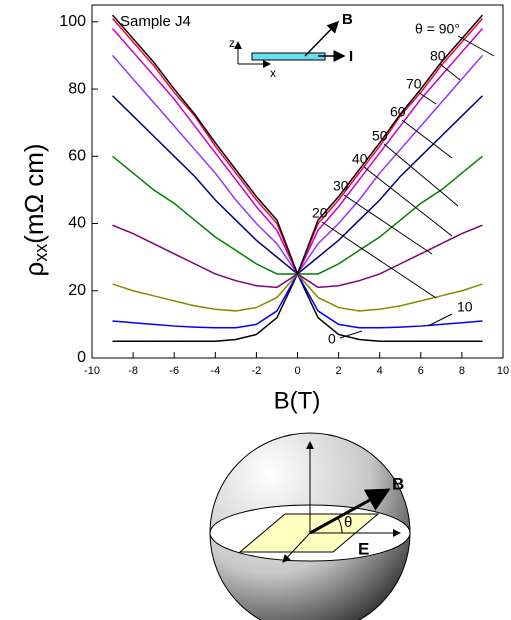 This screenshot has width=511, height=620. I want to click on curve-label: 60, so click(398, 112).